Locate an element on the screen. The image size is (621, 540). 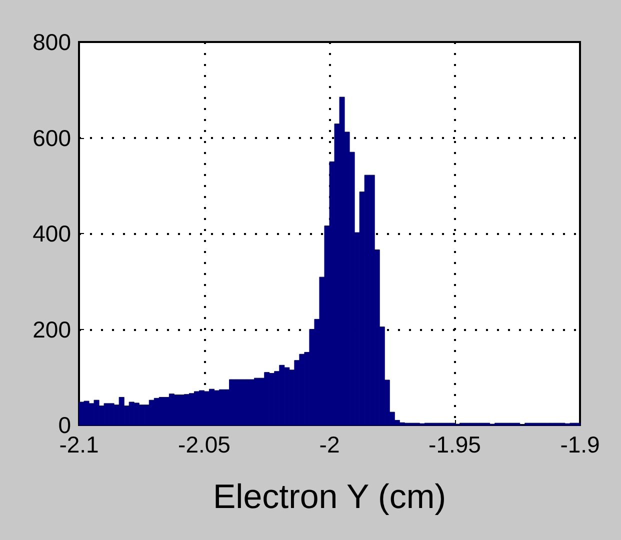
x-axis-title: Electron Y (cm) is located at coordinates (329, 497).